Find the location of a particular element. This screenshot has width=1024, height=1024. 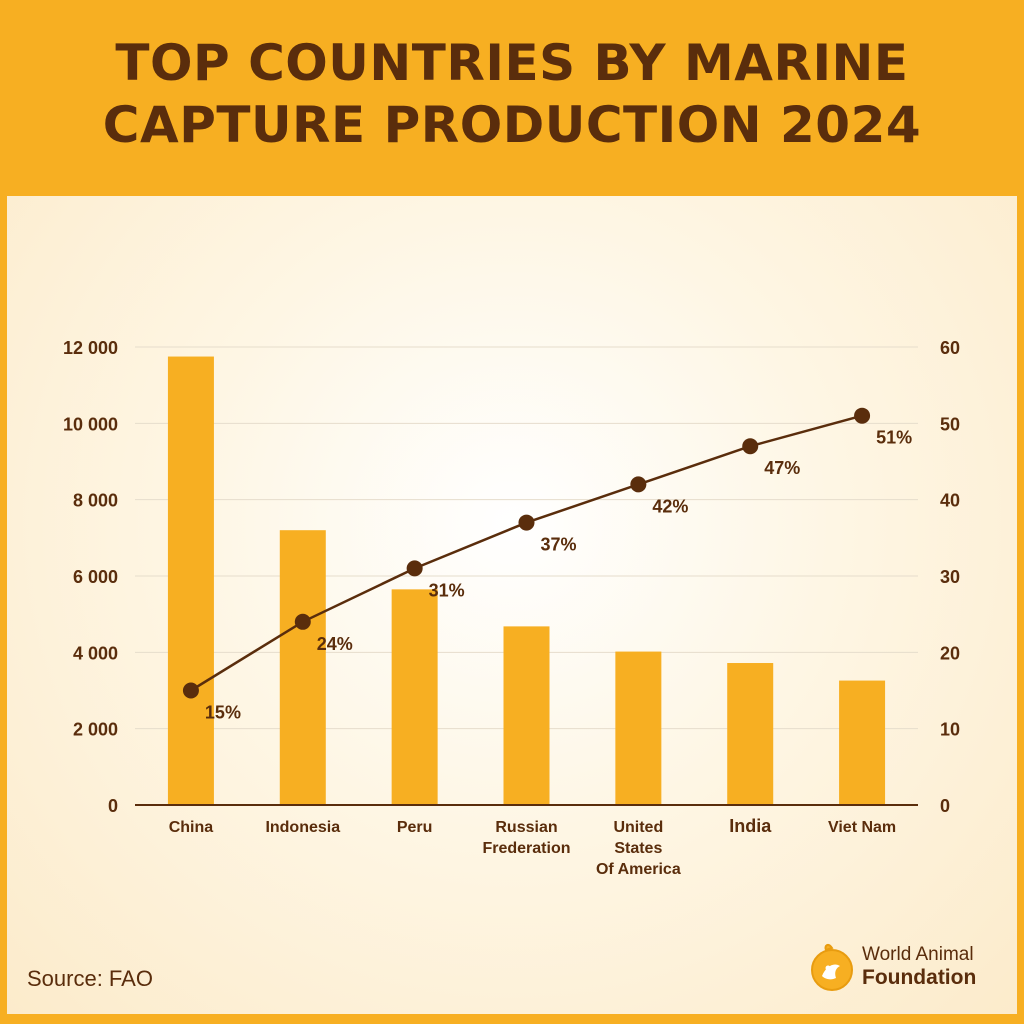

y-right-tick-label: 30 is located at coordinates (950, 577).